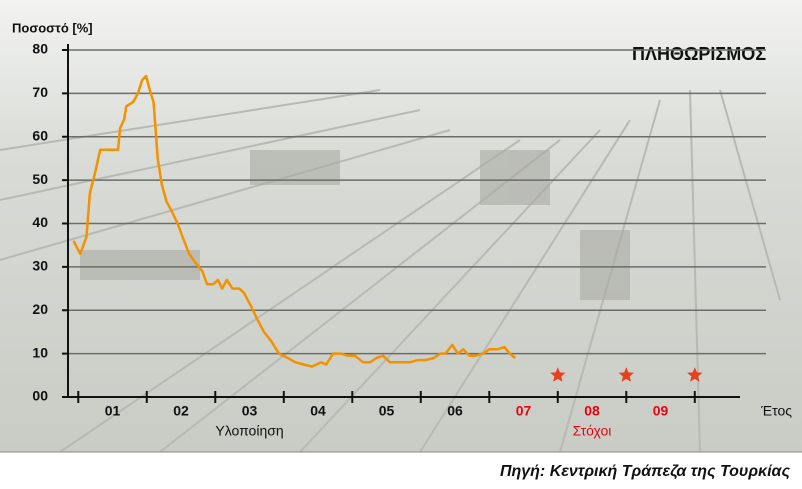  I want to click on footer, so click(401, 470).